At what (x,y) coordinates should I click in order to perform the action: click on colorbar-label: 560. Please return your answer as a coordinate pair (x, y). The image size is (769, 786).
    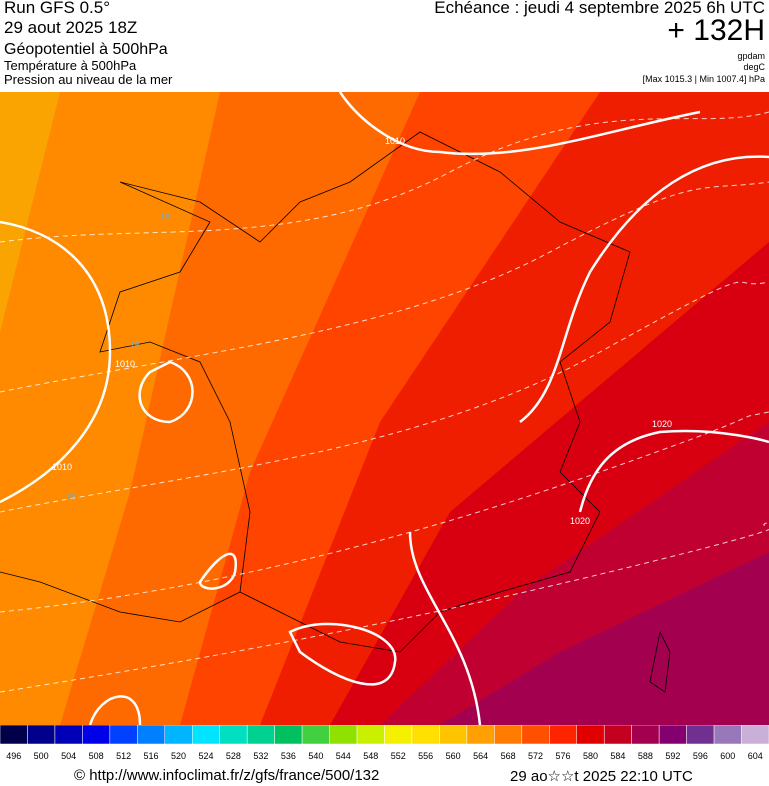
    Looking at the image, I should click on (453, 756).